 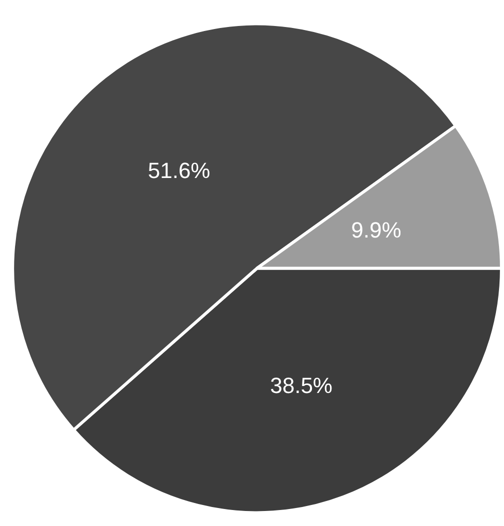 What do you see at coordinates (179, 170) in the screenshot?
I see `data-label: 51.6%` at bounding box center [179, 170].